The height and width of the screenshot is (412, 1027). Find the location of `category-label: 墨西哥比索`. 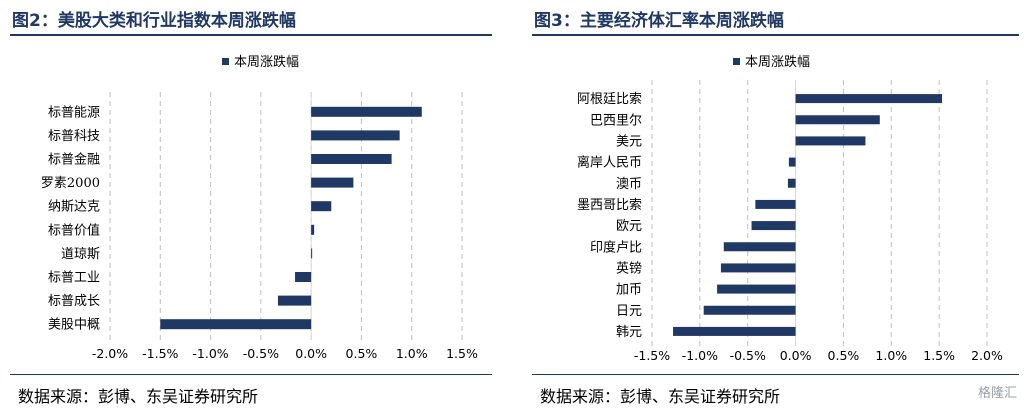

category-label: 墨西哥比索 is located at coordinates (609, 205).